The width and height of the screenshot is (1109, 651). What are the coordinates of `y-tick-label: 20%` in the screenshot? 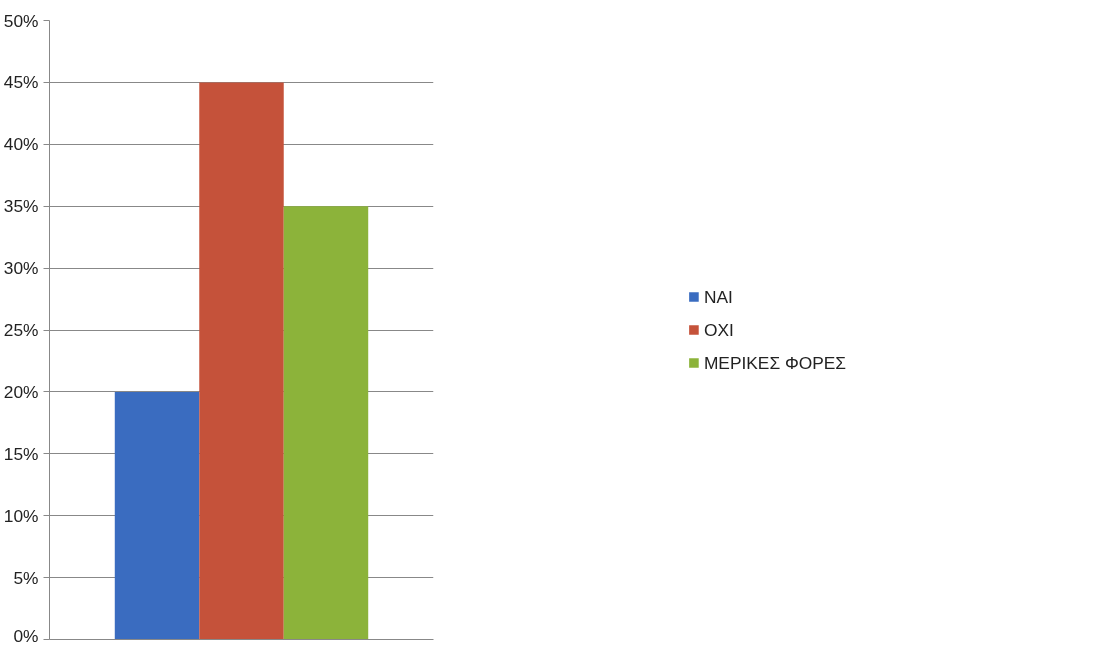 It's located at (21, 391).